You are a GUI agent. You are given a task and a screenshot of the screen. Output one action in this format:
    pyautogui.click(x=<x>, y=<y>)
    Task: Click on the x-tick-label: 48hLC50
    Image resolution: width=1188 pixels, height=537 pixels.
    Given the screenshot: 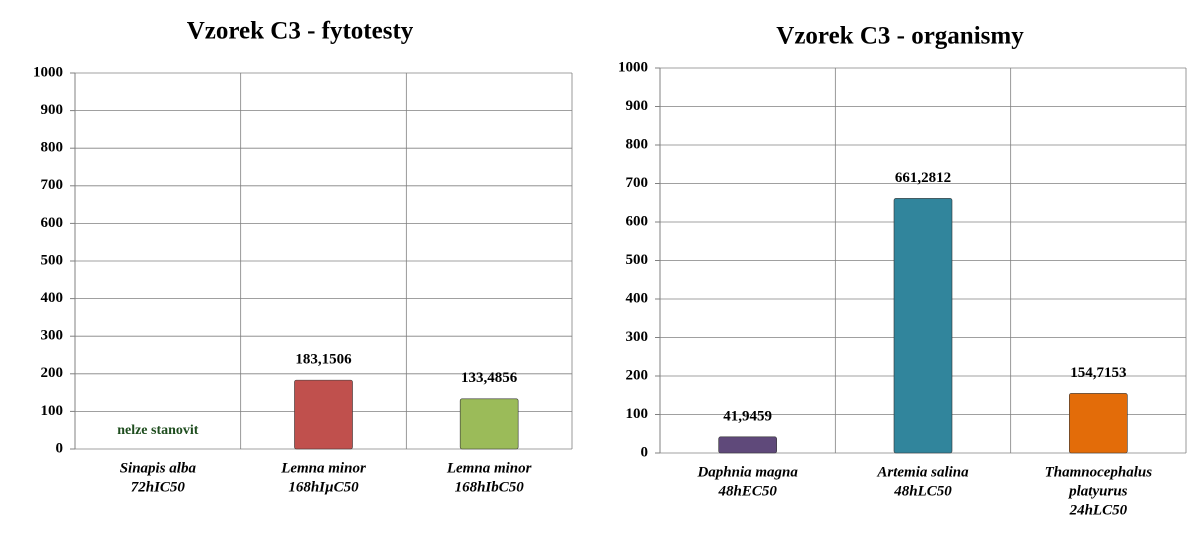 What is the action you would take?
    pyautogui.click(x=922, y=491)
    